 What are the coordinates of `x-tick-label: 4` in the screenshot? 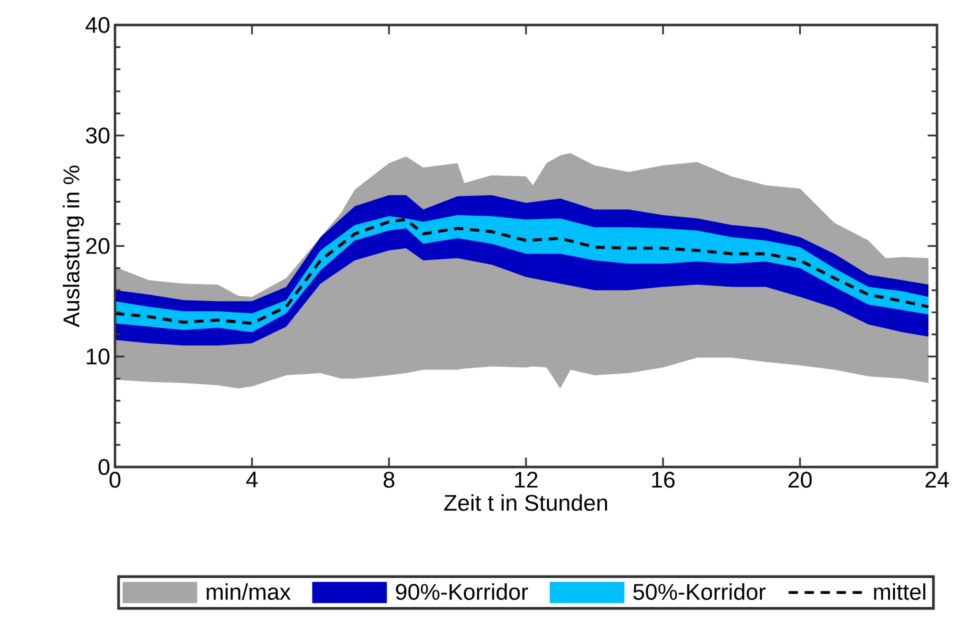 It's located at (252, 480).